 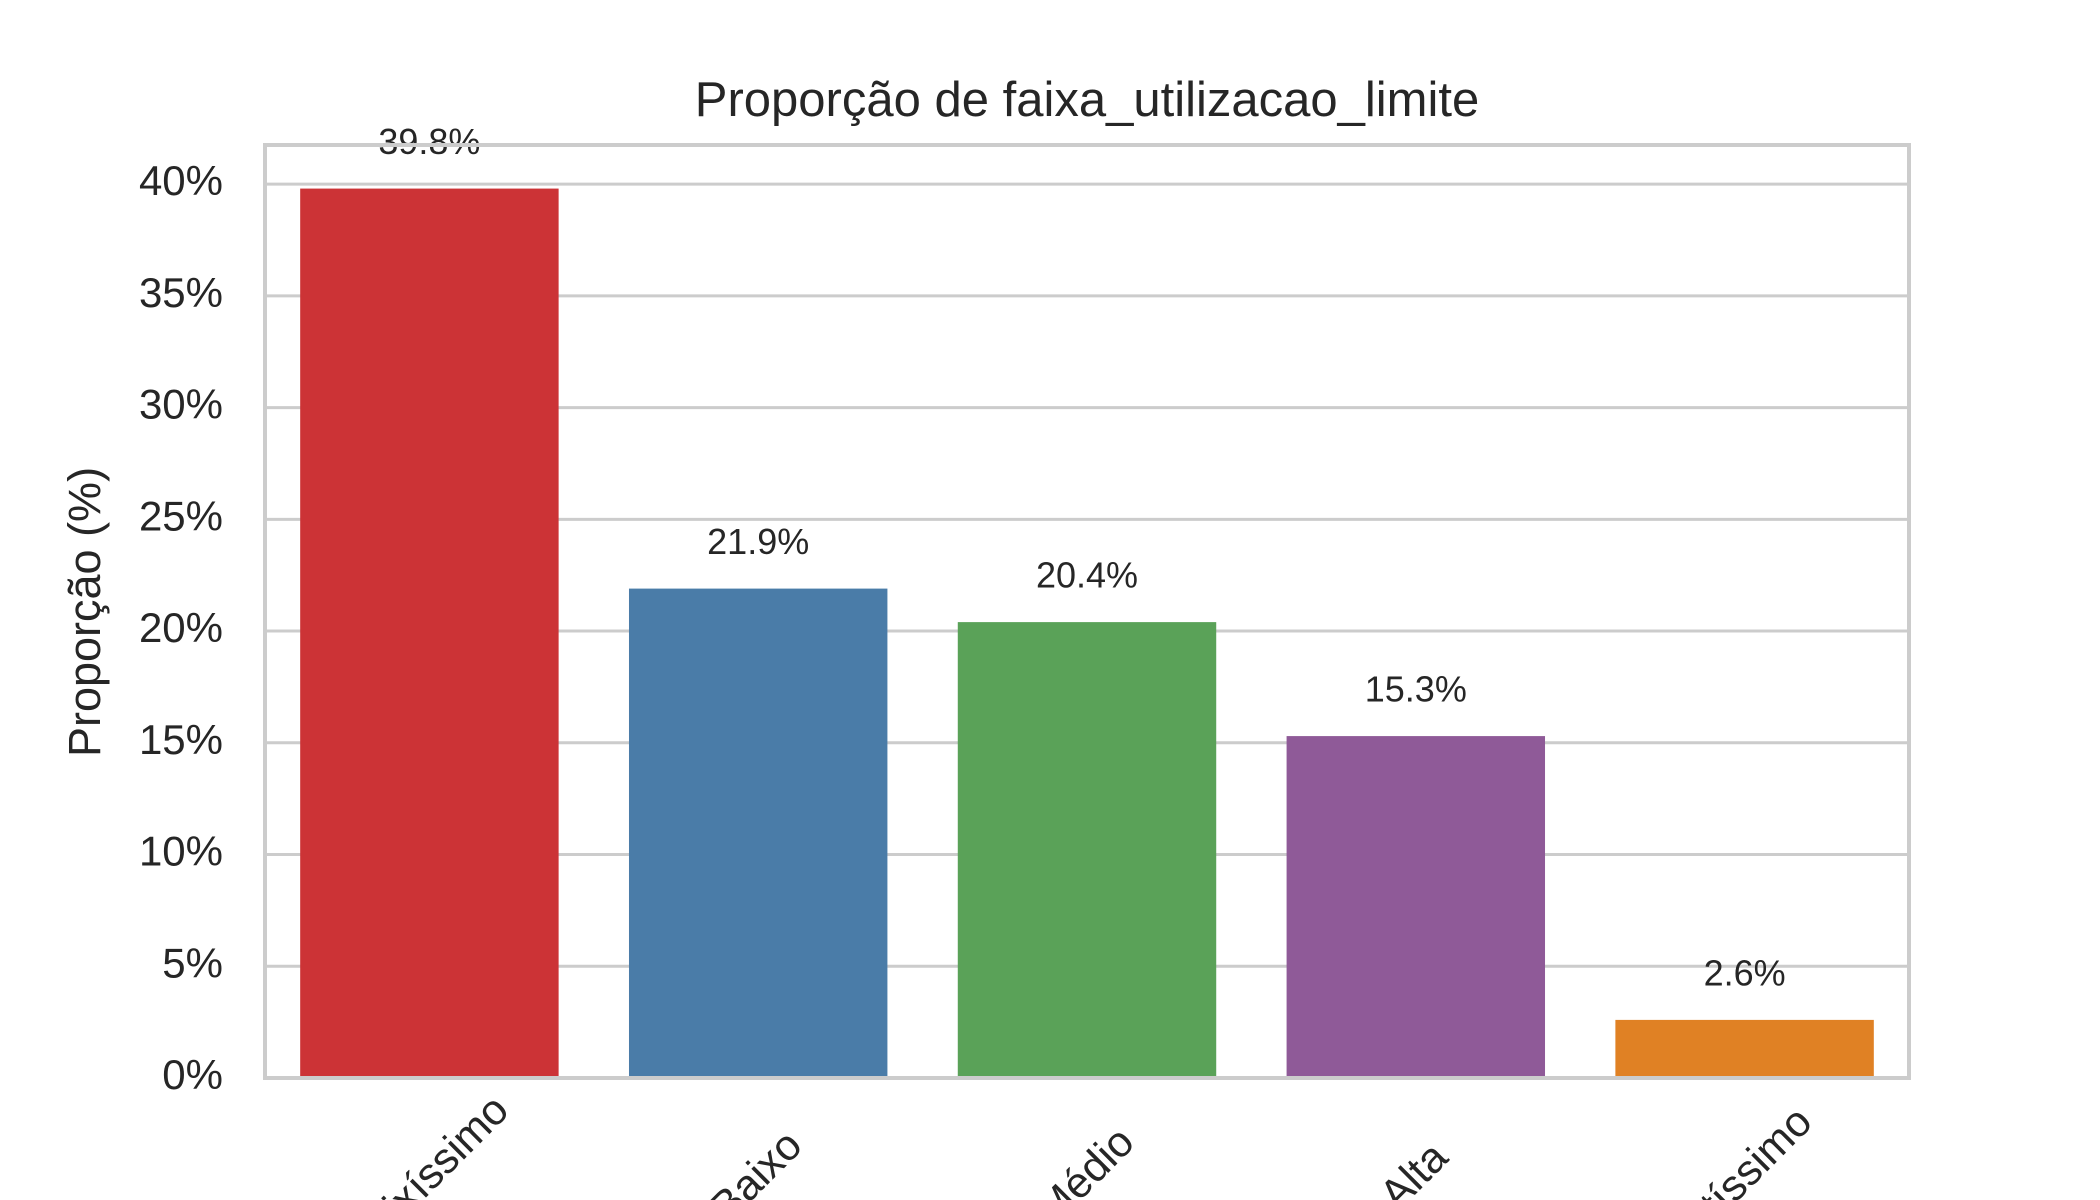 What do you see at coordinates (1745, 972) in the screenshot?
I see `value-label: 2.6%` at bounding box center [1745, 972].